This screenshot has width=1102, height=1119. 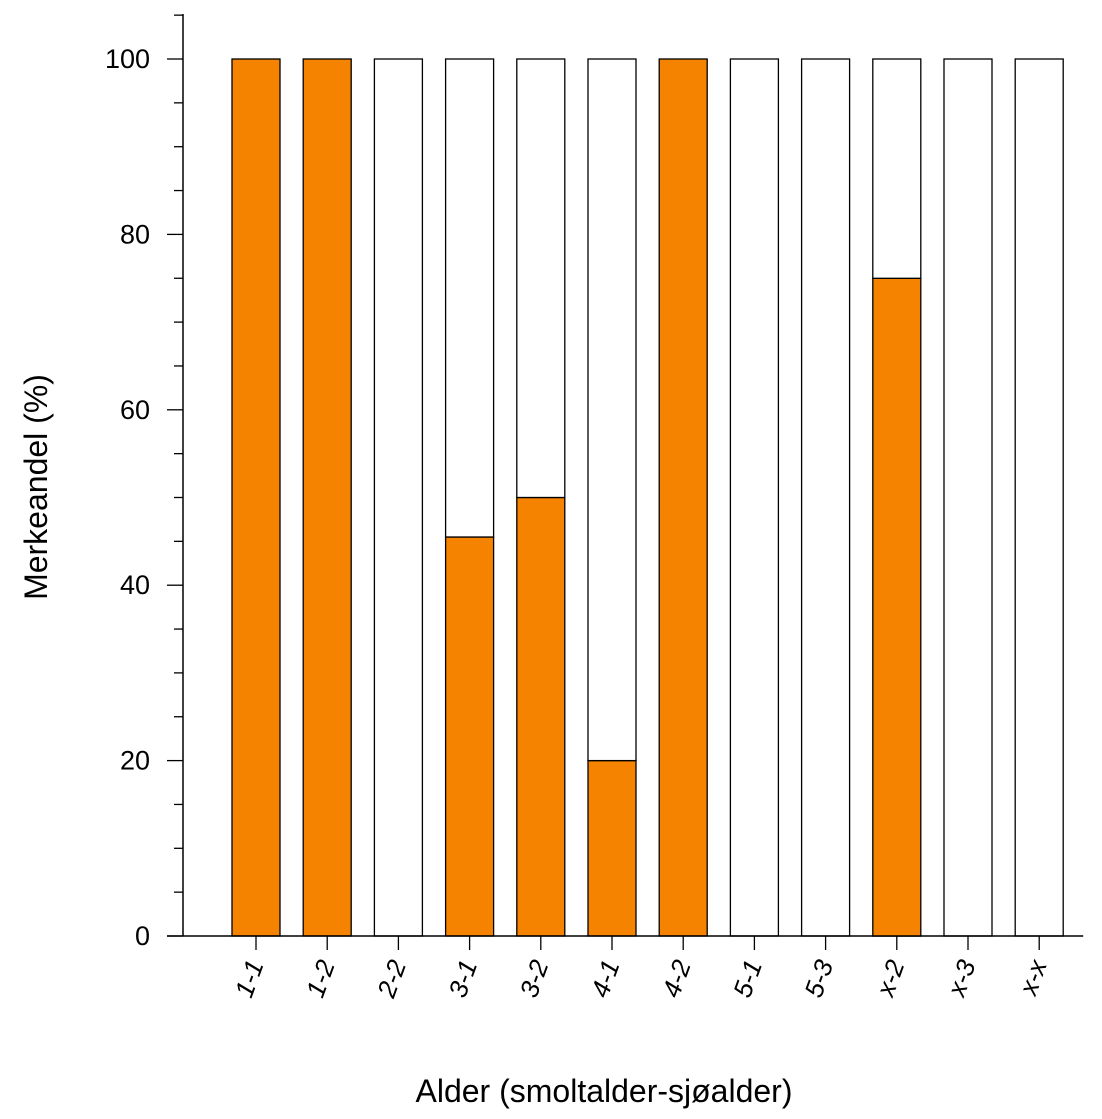 I want to click on bar-5-3-unmarked, so click(x=825, y=497).